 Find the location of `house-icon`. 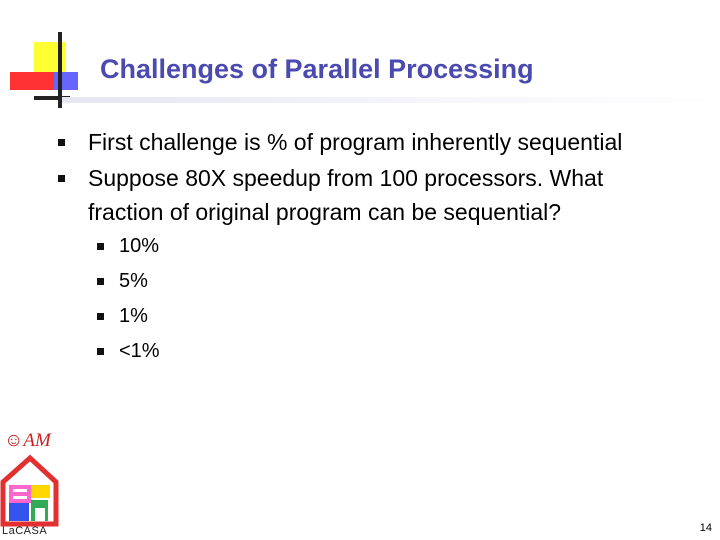

house-icon is located at coordinates (29, 490).